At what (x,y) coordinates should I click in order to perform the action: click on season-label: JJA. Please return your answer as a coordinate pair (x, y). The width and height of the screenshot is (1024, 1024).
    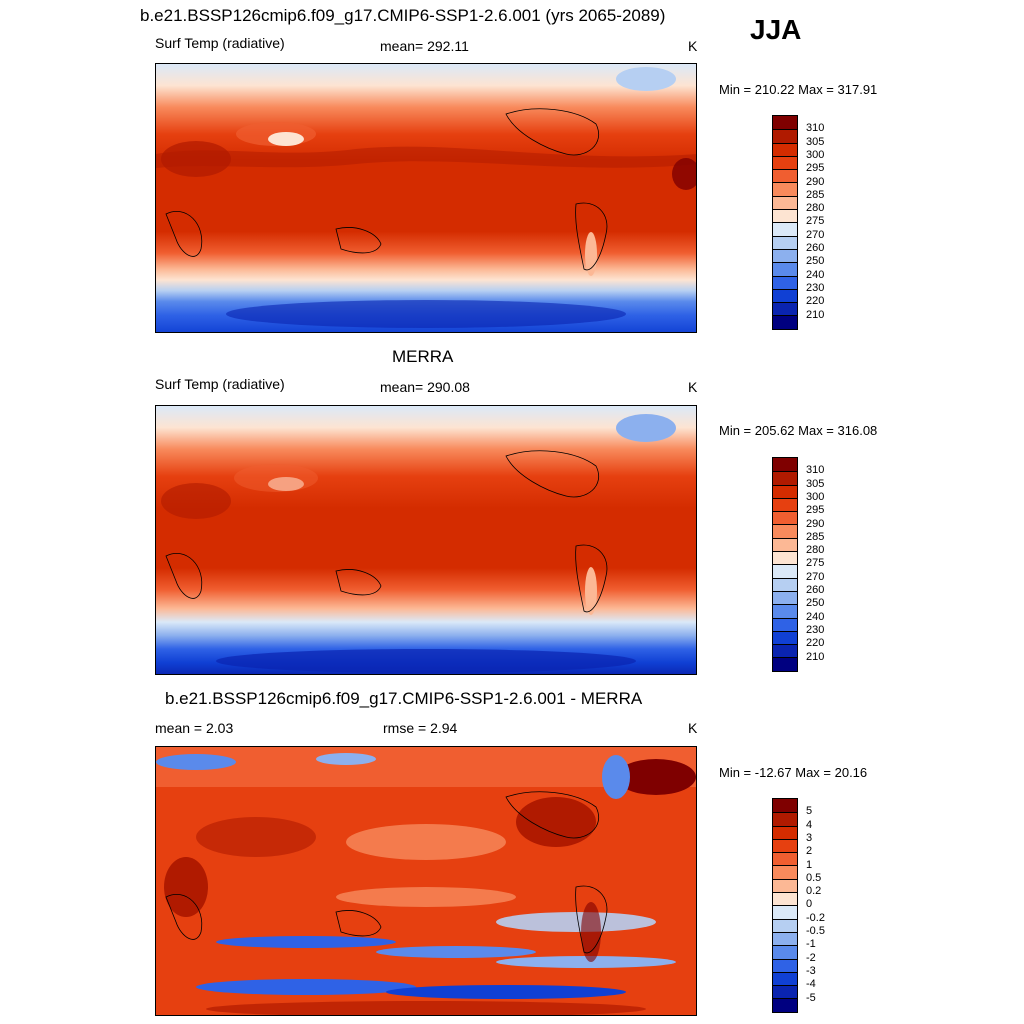
    Looking at the image, I should click on (776, 29).